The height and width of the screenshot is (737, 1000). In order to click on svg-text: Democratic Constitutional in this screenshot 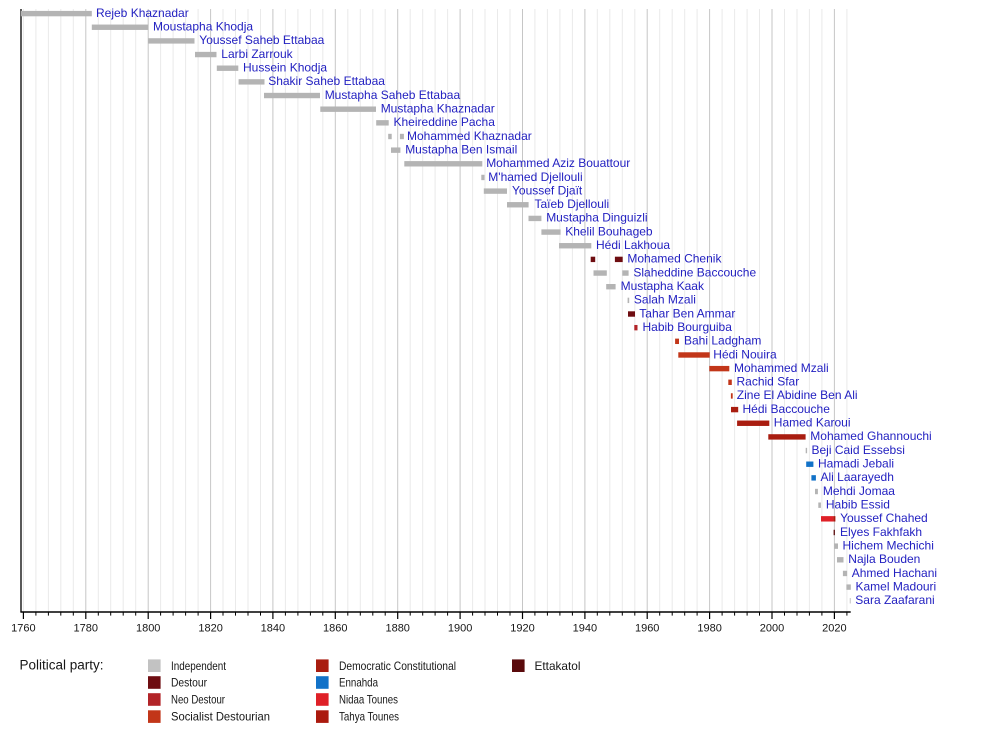, I will do `click(397, 666)`.